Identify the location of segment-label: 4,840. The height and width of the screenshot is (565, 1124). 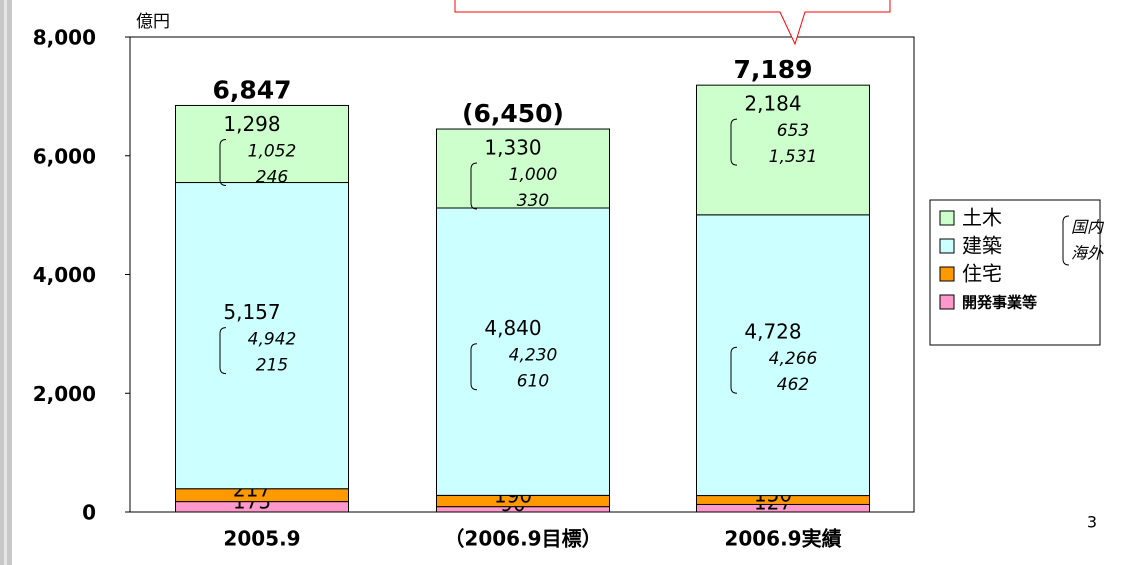
(512, 328).